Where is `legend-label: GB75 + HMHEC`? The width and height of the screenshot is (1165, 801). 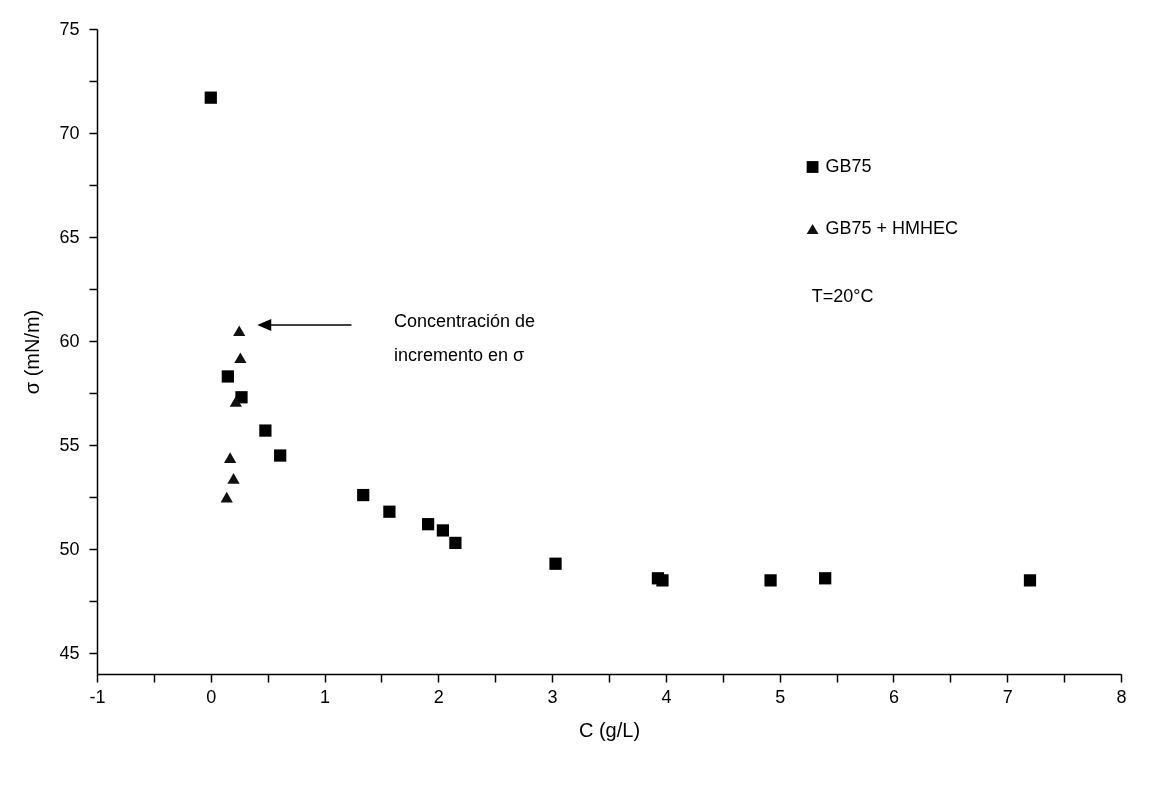
legend-label: GB75 + HMHEC is located at coordinates (892, 228).